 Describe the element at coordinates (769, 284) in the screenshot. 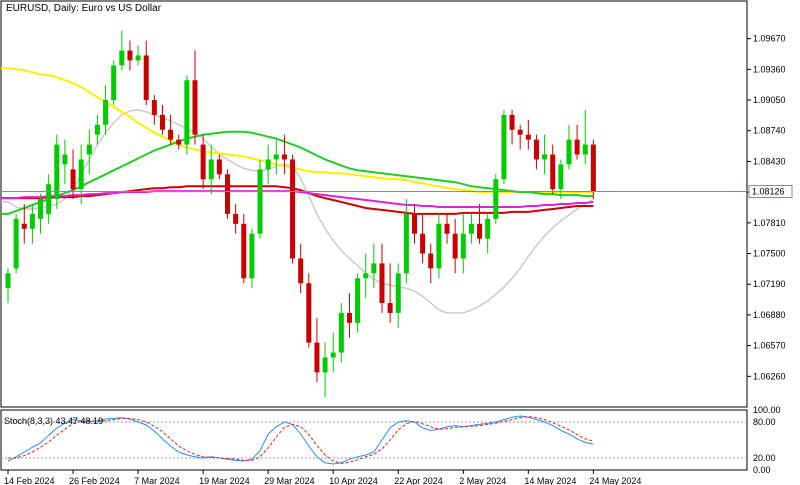

I see `price-tick-label: 1.07190` at that location.